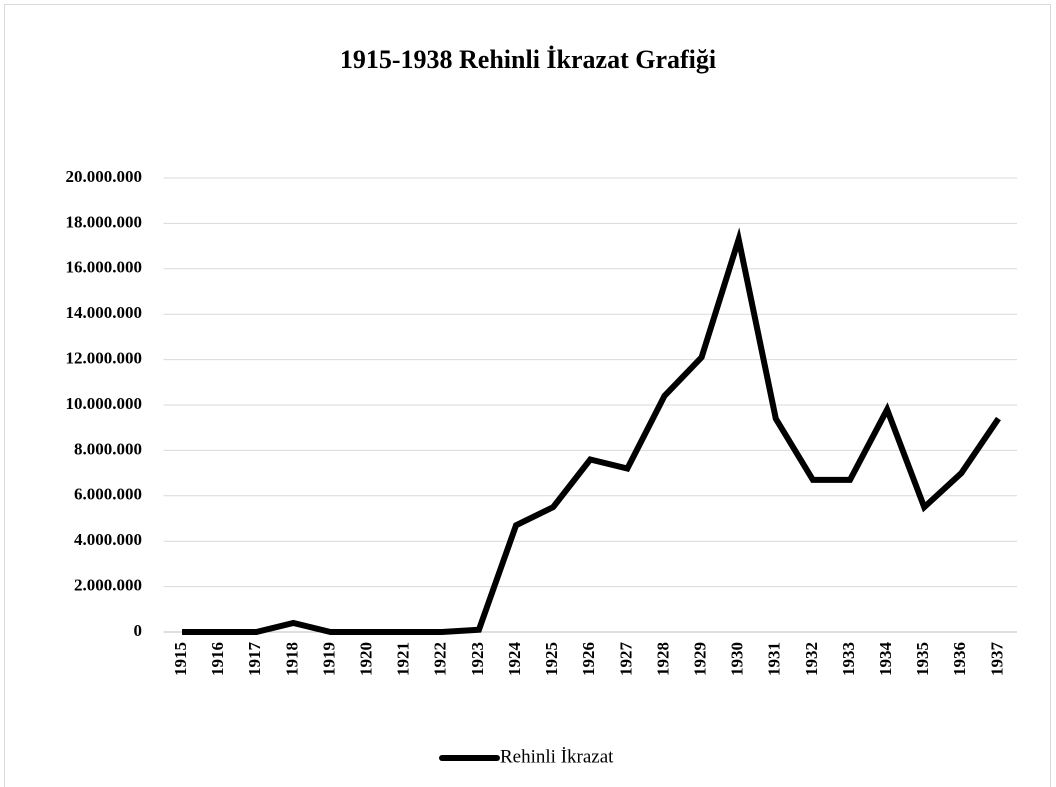 This screenshot has height=787, width=1056. I want to click on y-tick-label: 10.000.000, so click(104, 403).